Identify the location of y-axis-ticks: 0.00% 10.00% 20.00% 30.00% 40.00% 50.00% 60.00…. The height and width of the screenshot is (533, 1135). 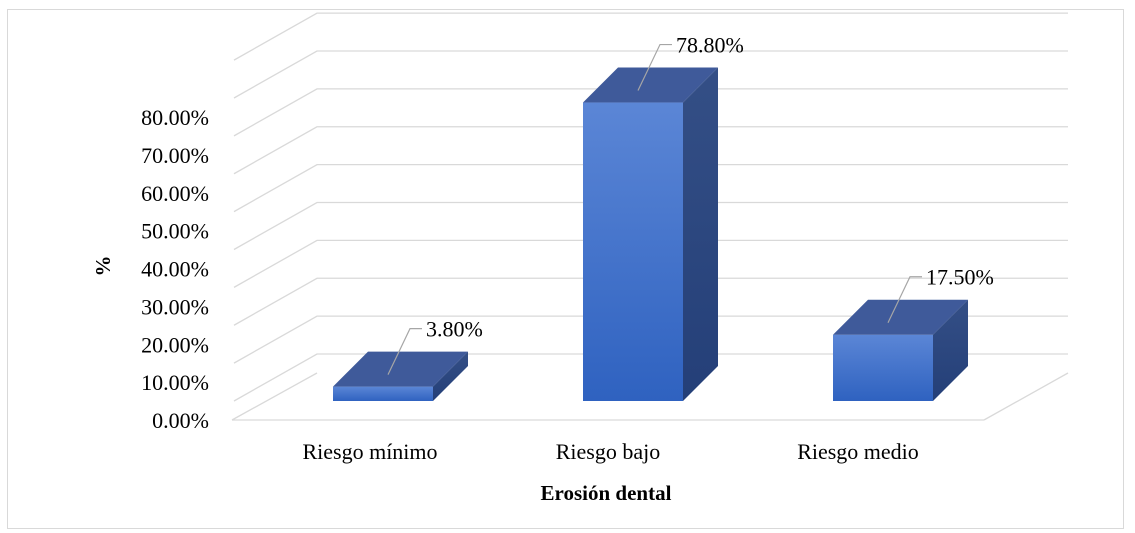
(175, 269).